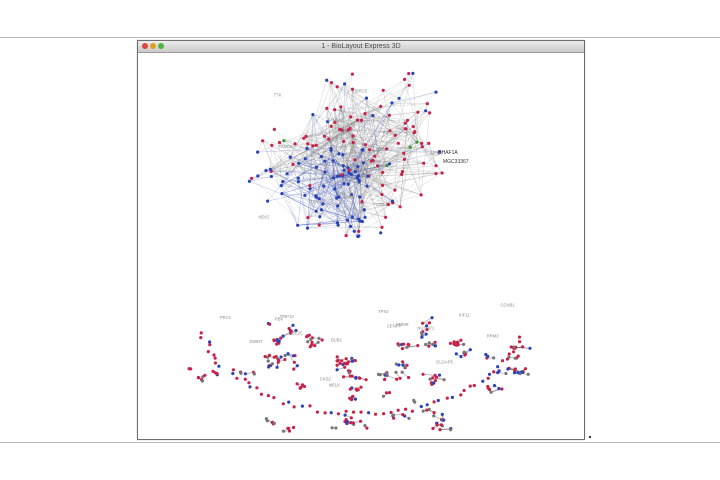 The width and height of the screenshot is (720, 480). What do you see at coordinates (153, 46) in the screenshot?
I see `minimize-button-icon` at bounding box center [153, 46].